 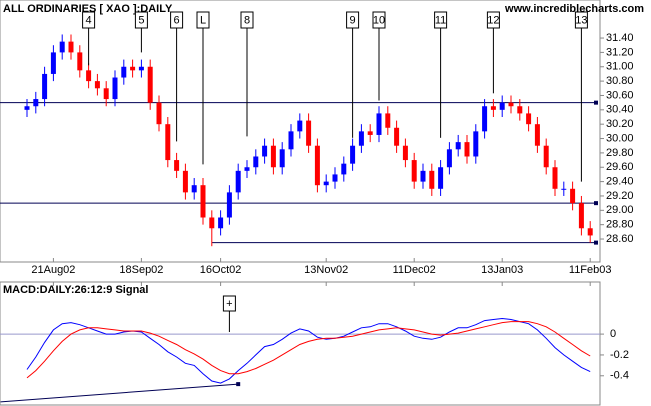 I want to click on x-tick-label: 18Sep02, so click(x=141, y=270).